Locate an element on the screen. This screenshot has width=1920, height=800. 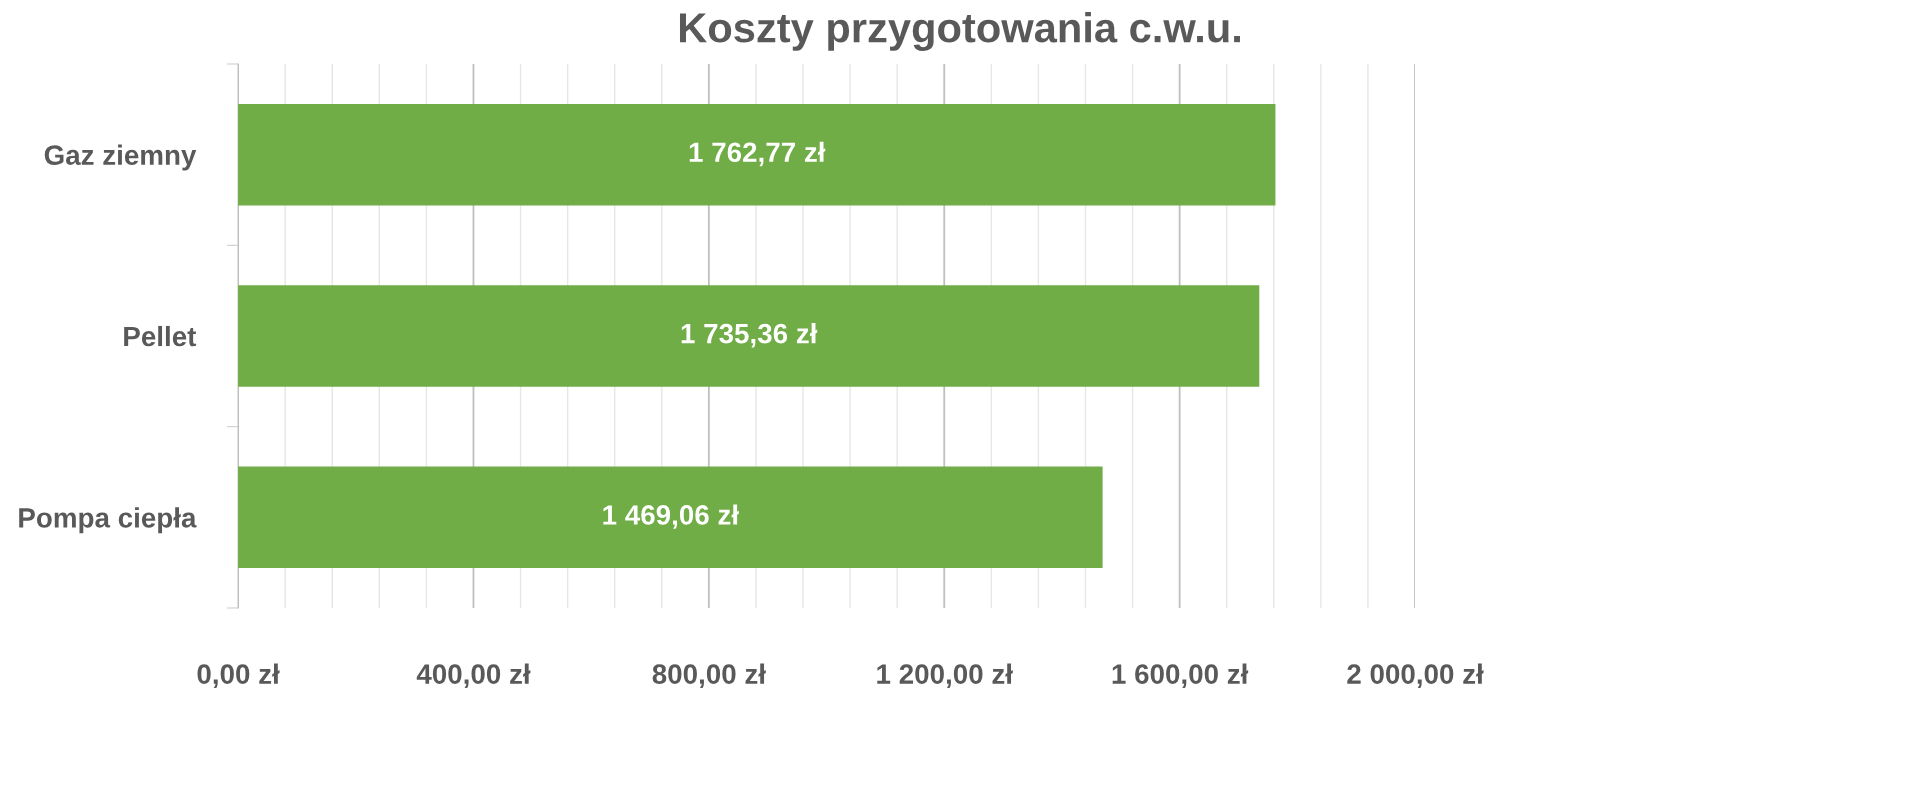
x-tick-label: 1 600,00 zł is located at coordinates (1180, 675).